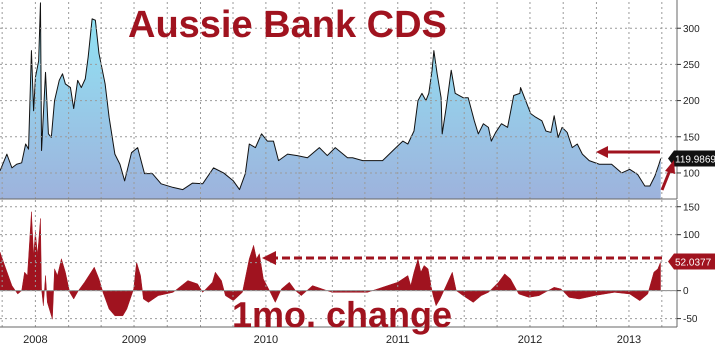 The width and height of the screenshot is (715, 351). What do you see at coordinates (693, 263) in the screenshot?
I see `annotation: 52.0377` at bounding box center [693, 263].